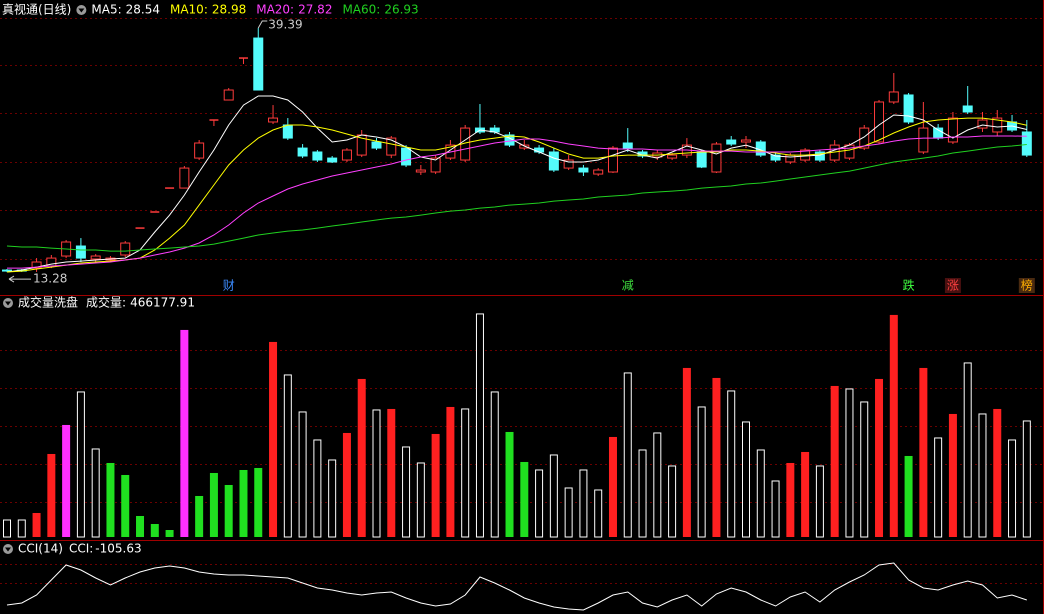 The width and height of the screenshot is (1044, 614). What do you see at coordinates (81, 549) in the screenshot?
I see `legend-label: CCI:` at bounding box center [81, 549].